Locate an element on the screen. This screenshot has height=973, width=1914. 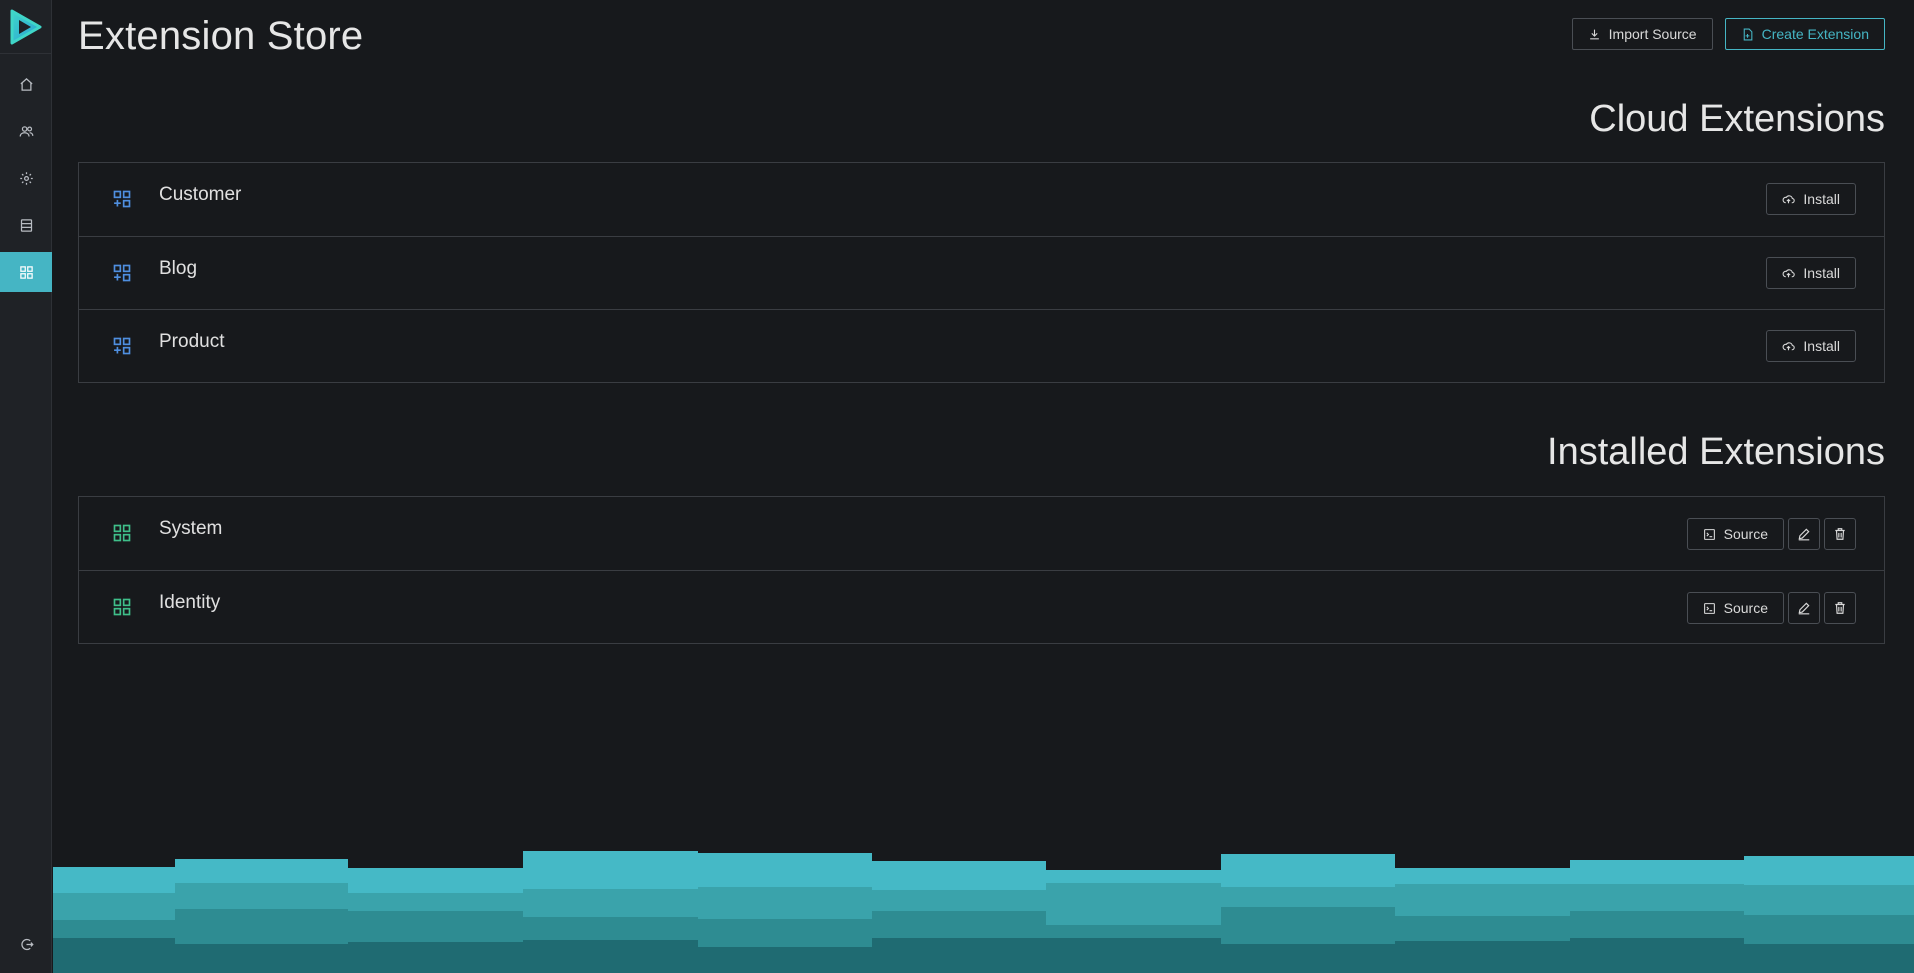
installed-extensions-title: Installed Extensions is located at coordinates (1716, 452).